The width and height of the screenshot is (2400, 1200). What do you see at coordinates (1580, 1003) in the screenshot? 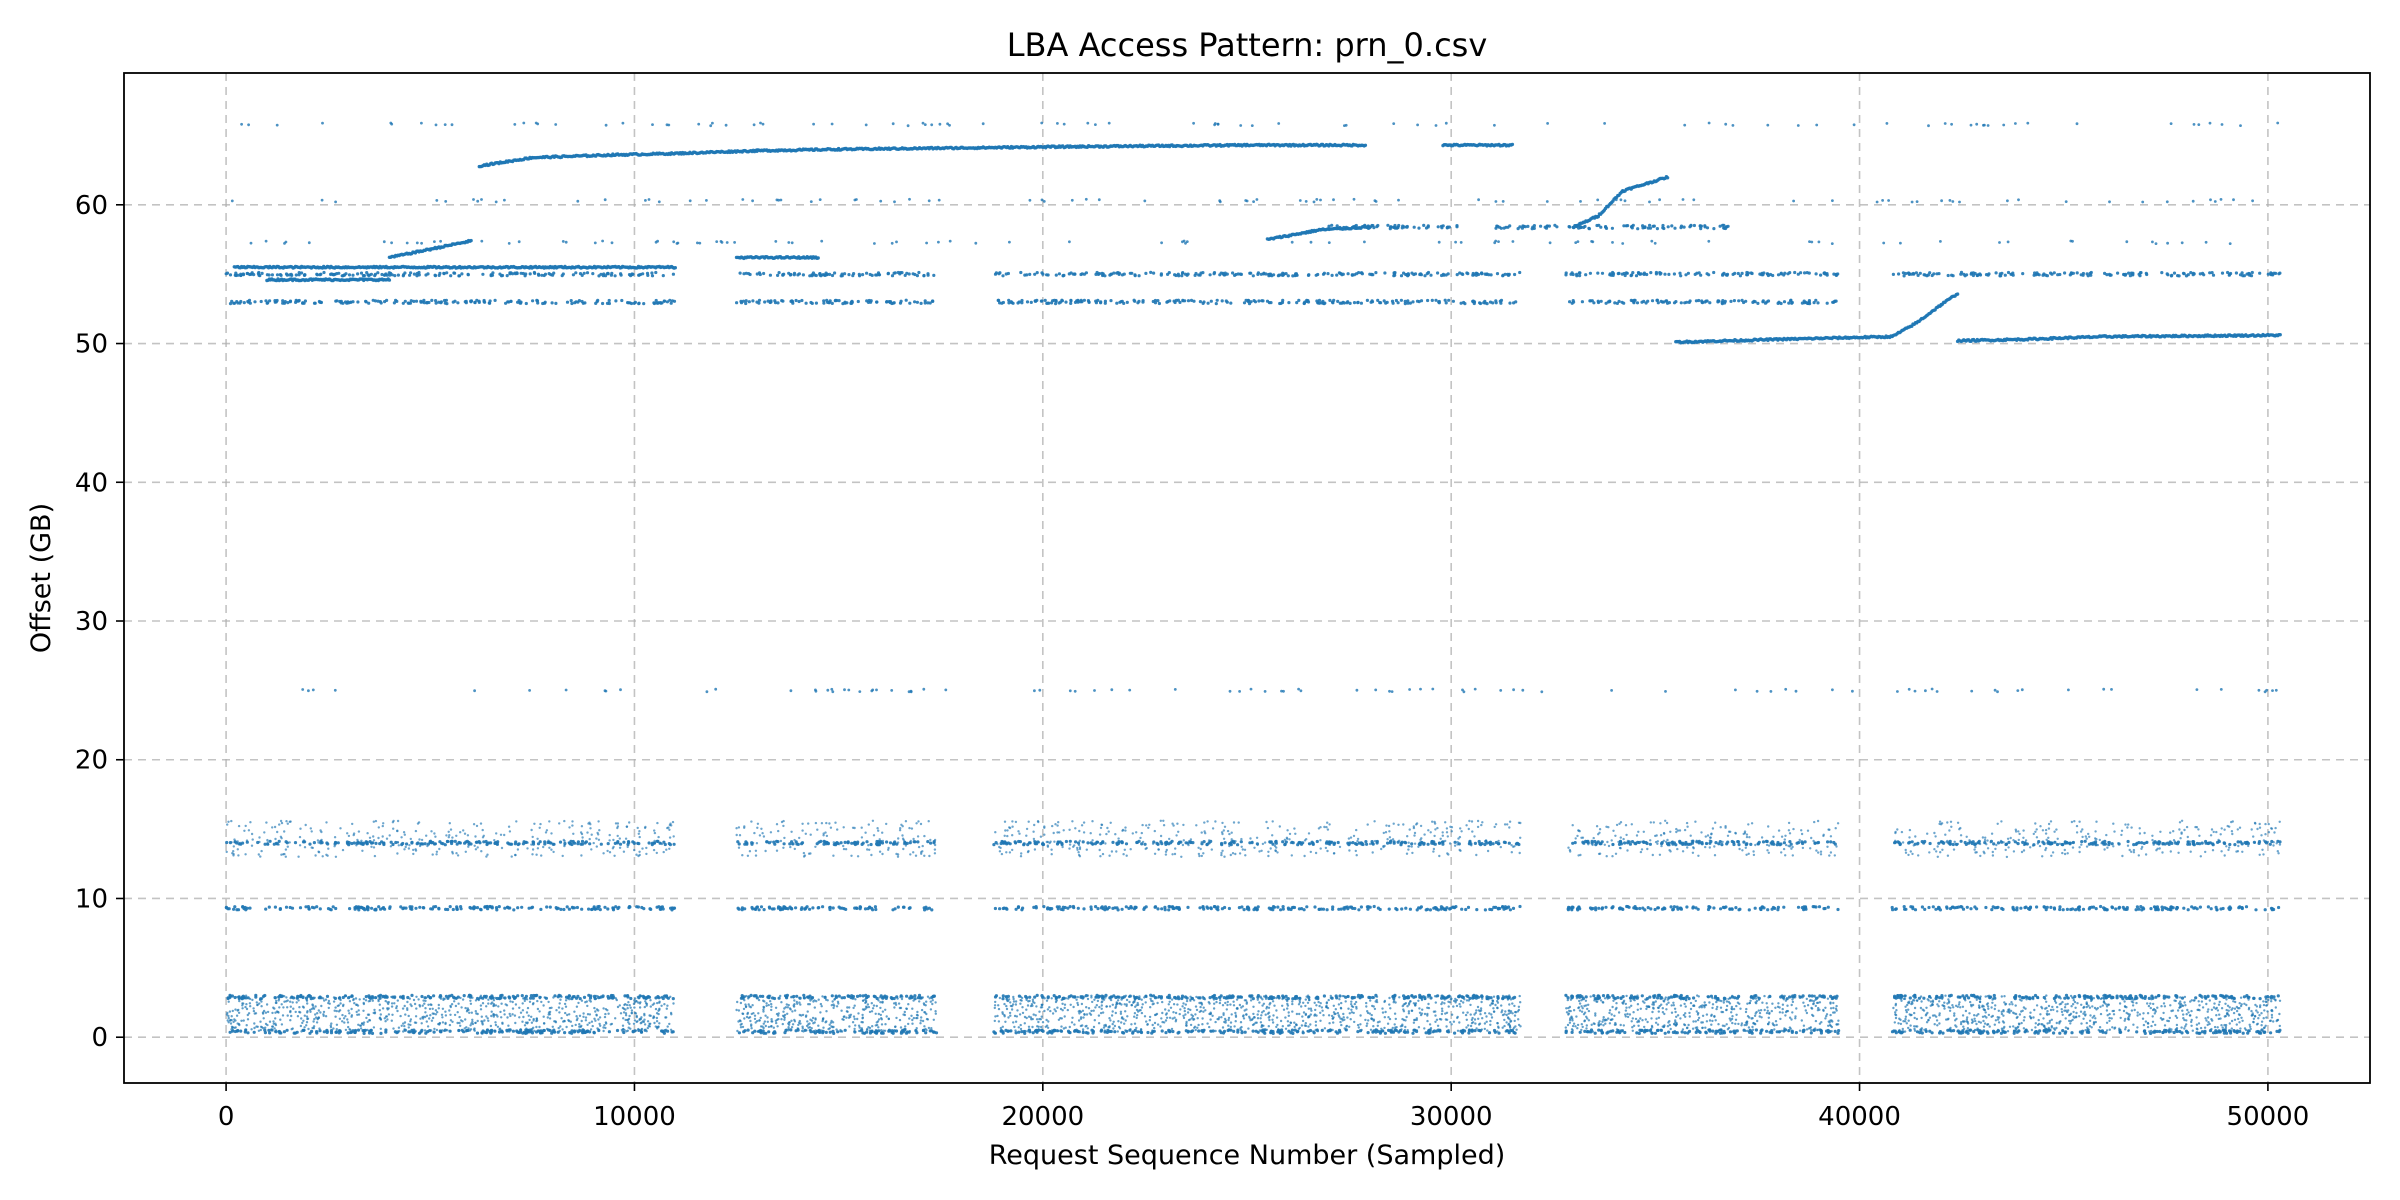
I see `data-point-1915` at bounding box center [1580, 1003].